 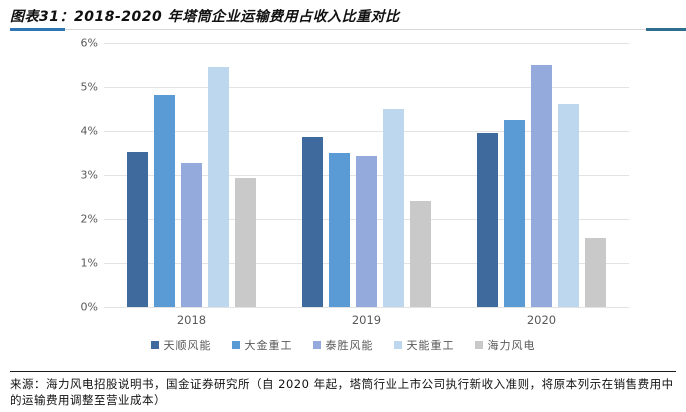 What do you see at coordinates (205, 17) in the screenshot?
I see `figure-title: 图表31：2018-2020 年塔筒企业运输费用占收入比重对比` at bounding box center [205, 17].